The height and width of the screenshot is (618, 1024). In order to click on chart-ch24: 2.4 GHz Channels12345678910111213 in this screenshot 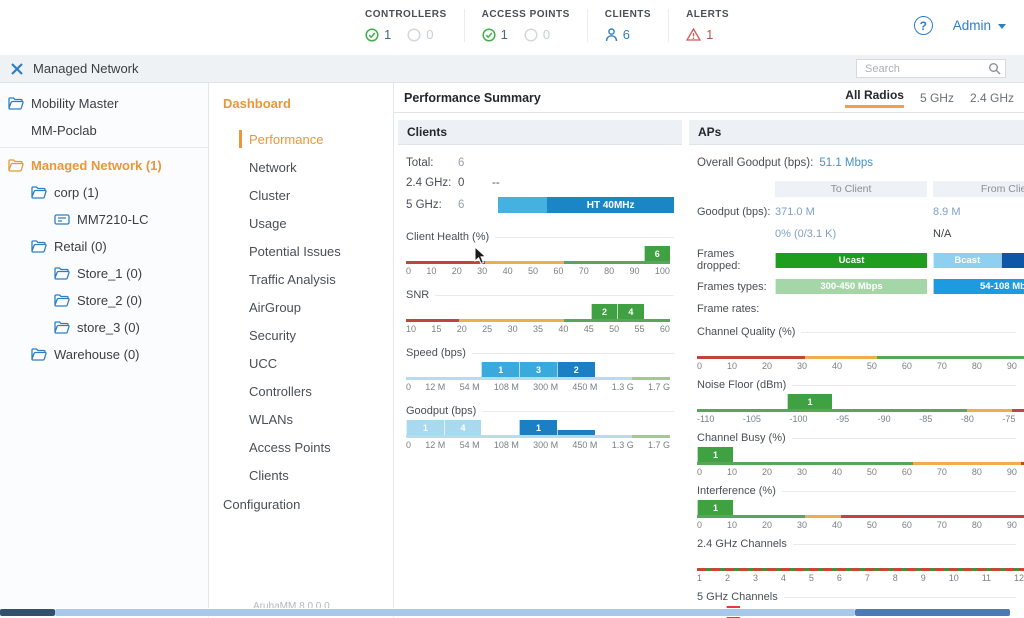, I will do `click(856, 560)`.